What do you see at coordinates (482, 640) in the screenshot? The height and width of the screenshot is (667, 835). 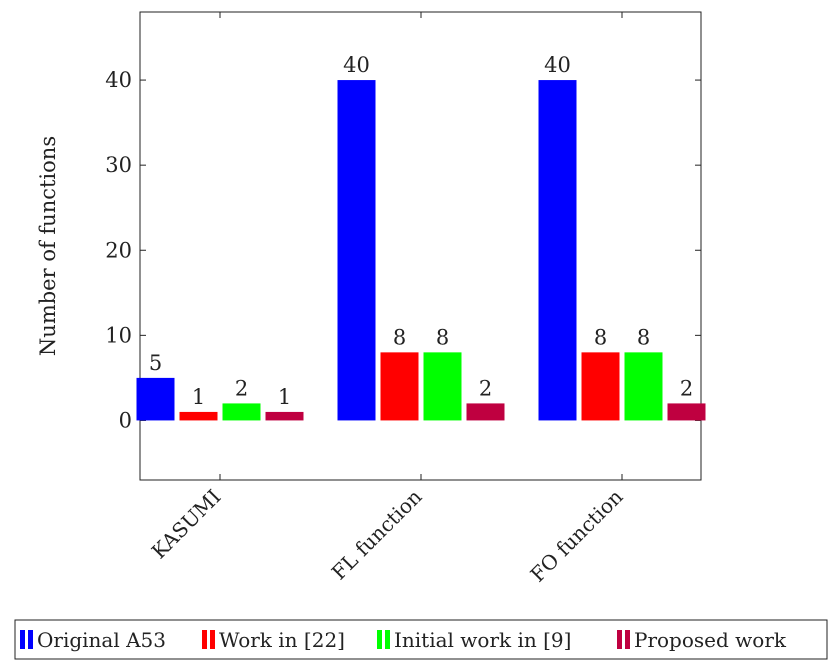 I see `legend-label: Initial work in [9]` at bounding box center [482, 640].